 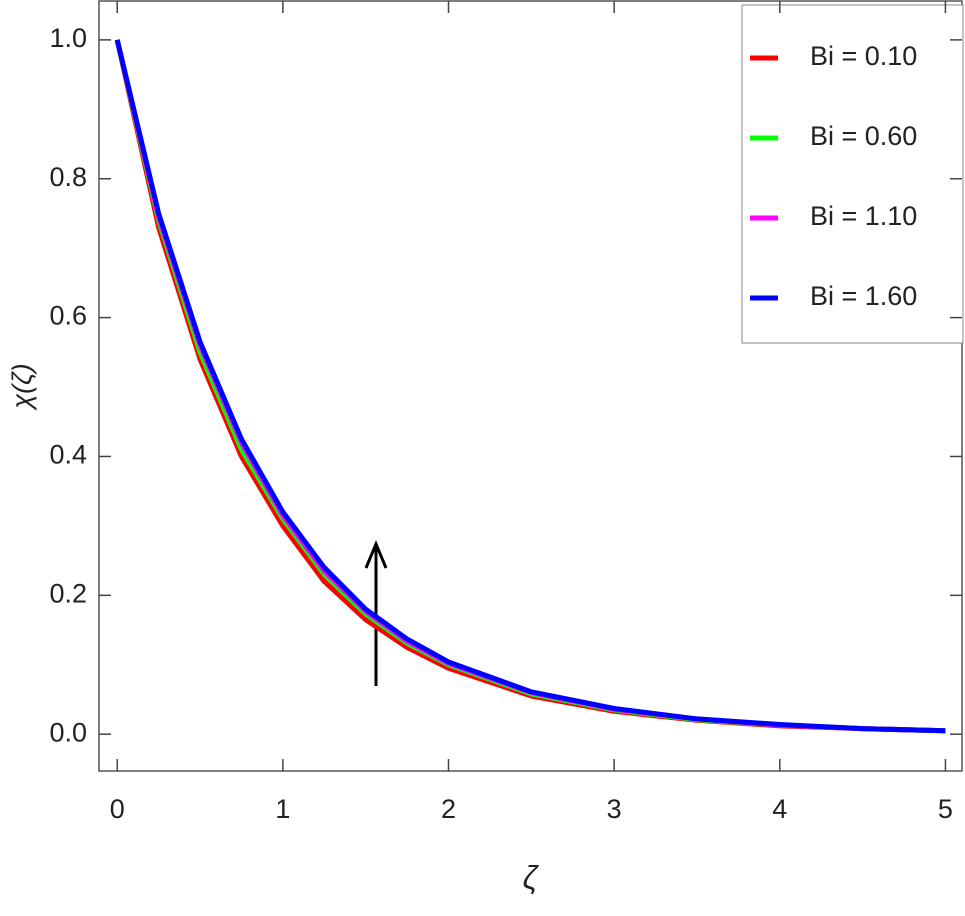 I want to click on legend-label: Bi = 0.10, so click(x=863, y=56).